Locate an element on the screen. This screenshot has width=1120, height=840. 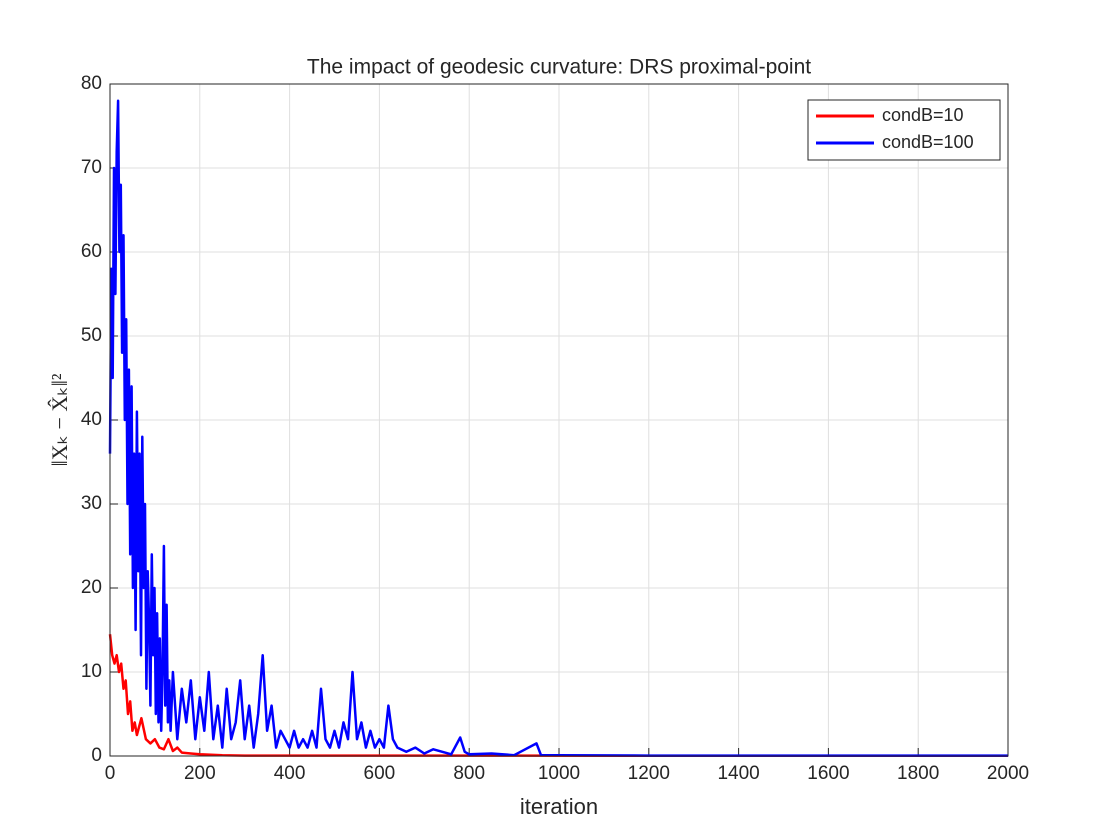
y-tick-label: 10 is located at coordinates (91, 671).